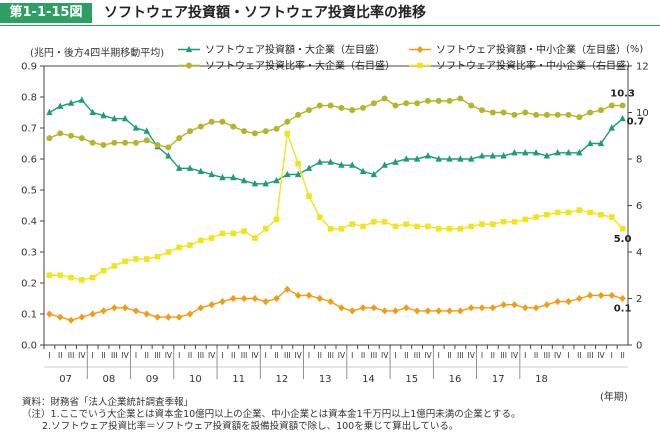 Image resolution: width=660 pixels, height=437 pixels. What do you see at coordinates (29, 160) in the screenshot?
I see `left-tick-label: 0.6` at bounding box center [29, 160].